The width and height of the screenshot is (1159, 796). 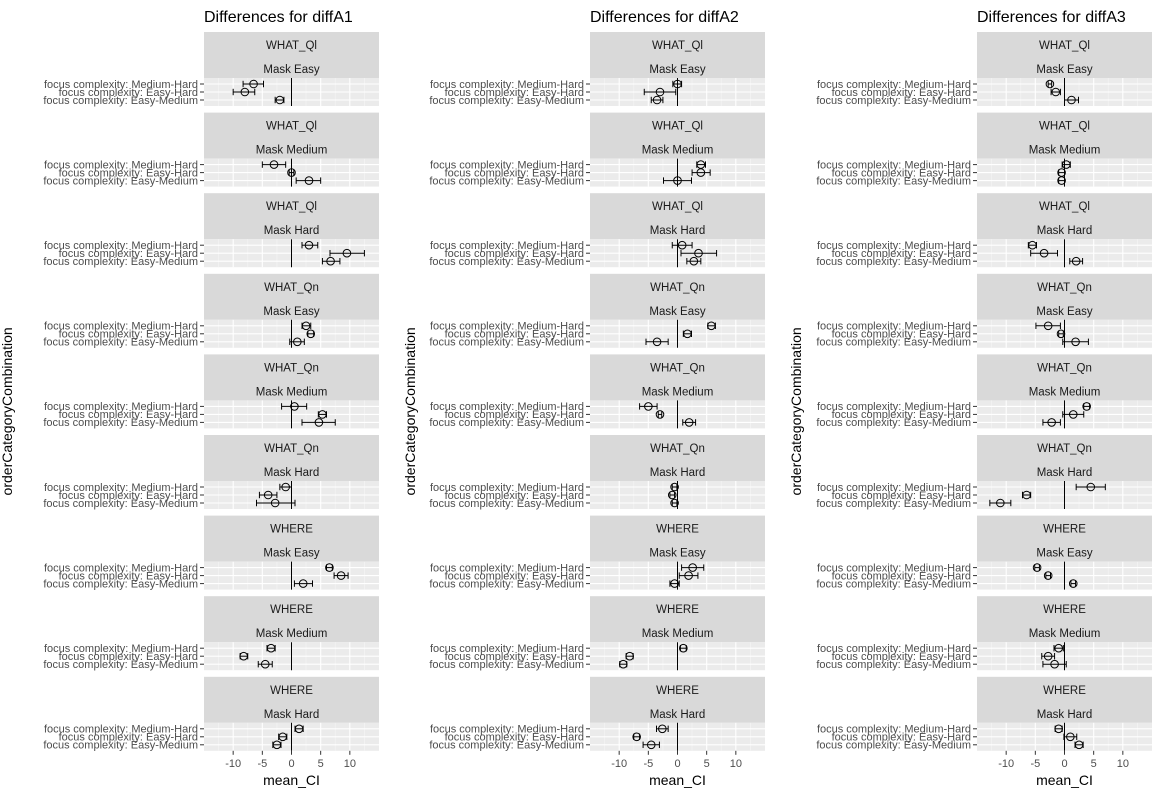 I want to click on strip-category-label: WHAT_Qn, so click(x=1064, y=449).